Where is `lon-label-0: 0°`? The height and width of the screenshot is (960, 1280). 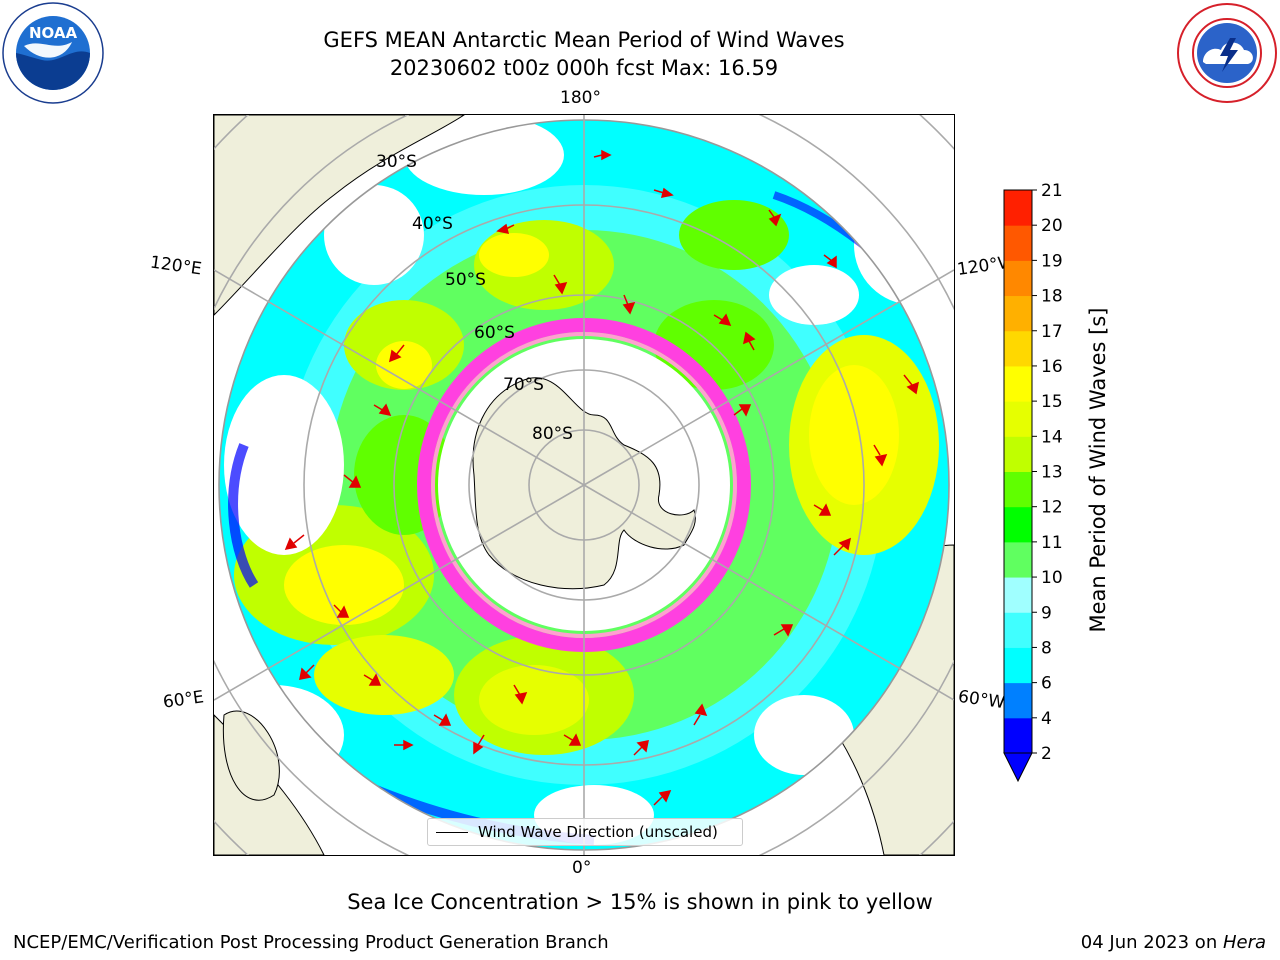 lon-label-0: 0° is located at coordinates (582, 868).